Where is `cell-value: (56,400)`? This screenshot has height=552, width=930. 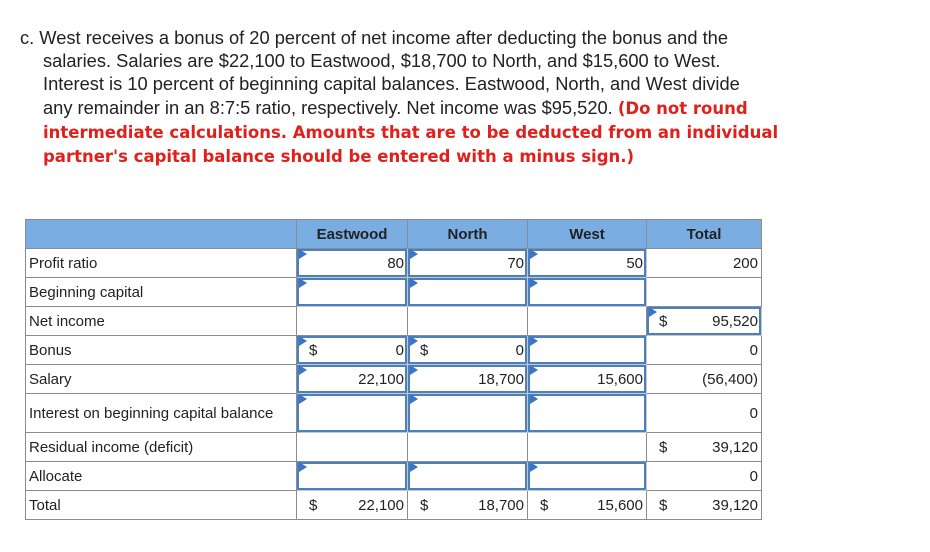 cell-value: (56,400) is located at coordinates (730, 379).